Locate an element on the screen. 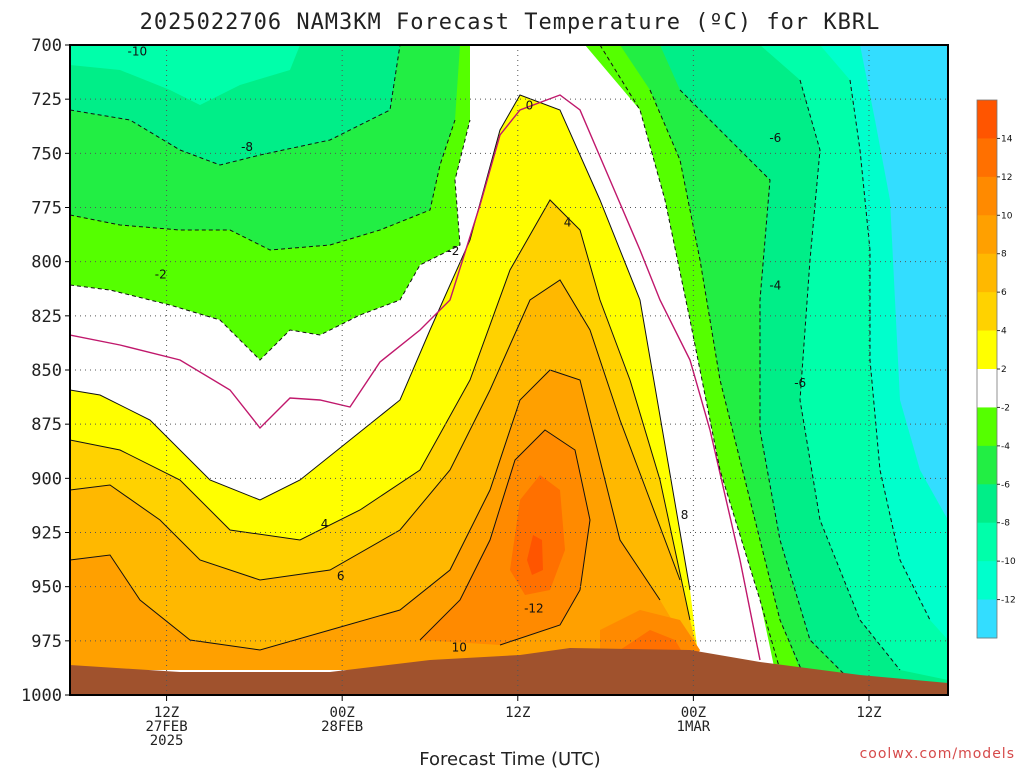 The height and width of the screenshot is (768, 1024). colorbar-label: 4 is located at coordinates (1004, 332).